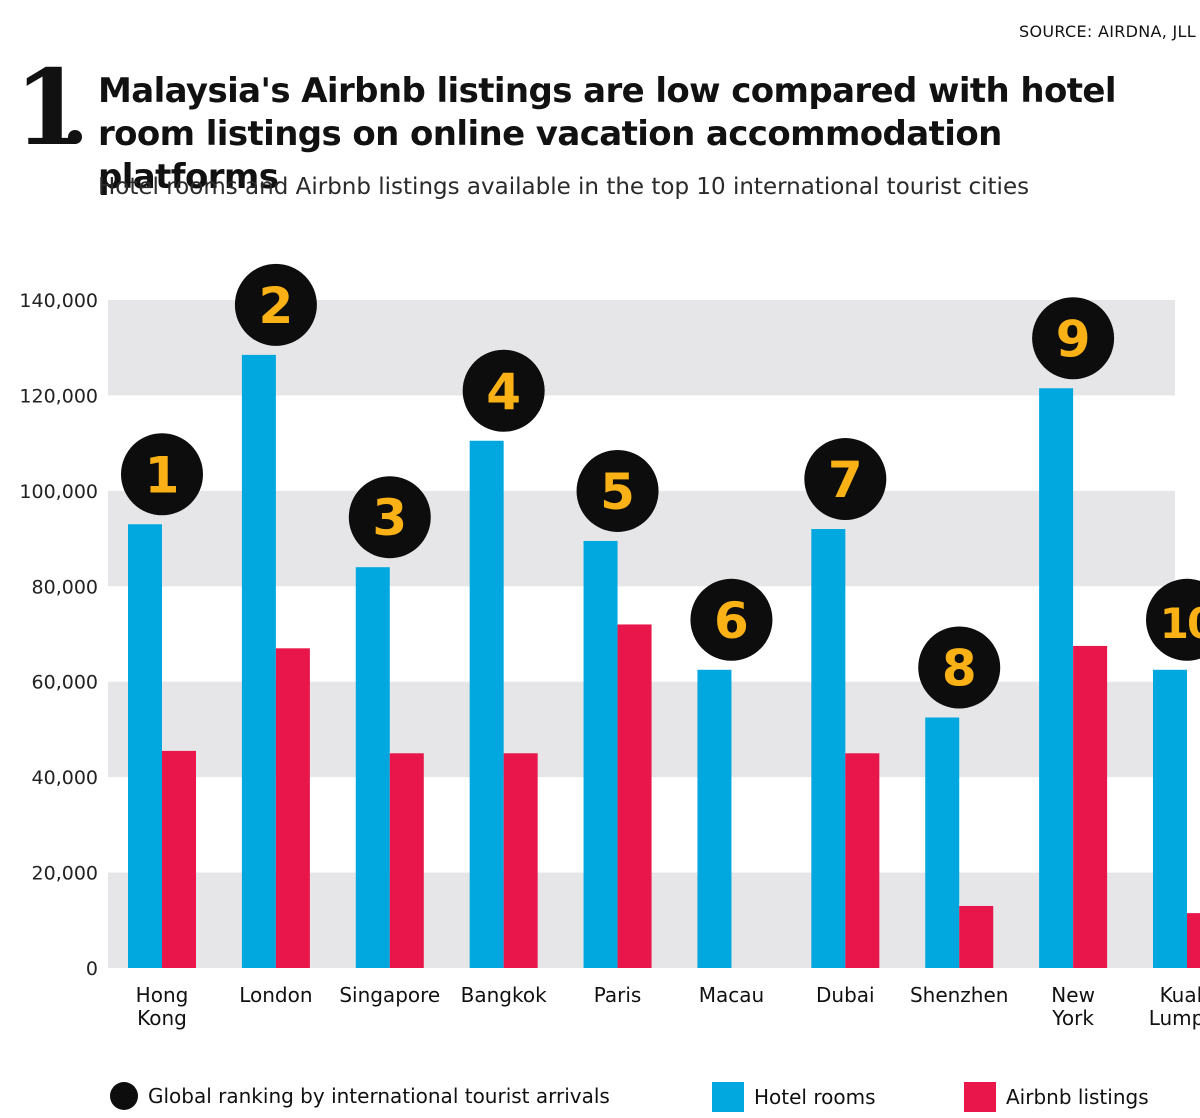 This screenshot has width=1200, height=1118. I want to click on ranking-badge-number: 6, so click(731, 621).